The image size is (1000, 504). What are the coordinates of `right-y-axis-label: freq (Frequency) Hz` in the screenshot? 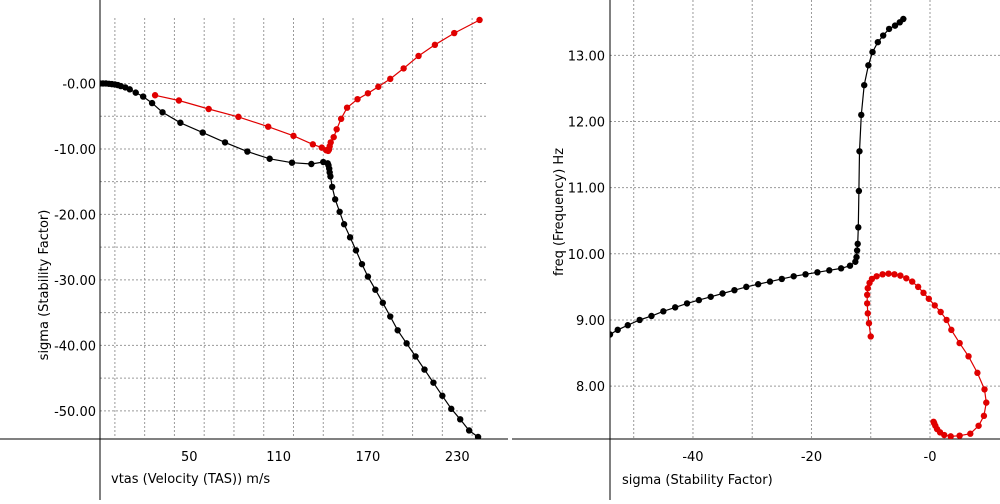 It's located at (559, 212).